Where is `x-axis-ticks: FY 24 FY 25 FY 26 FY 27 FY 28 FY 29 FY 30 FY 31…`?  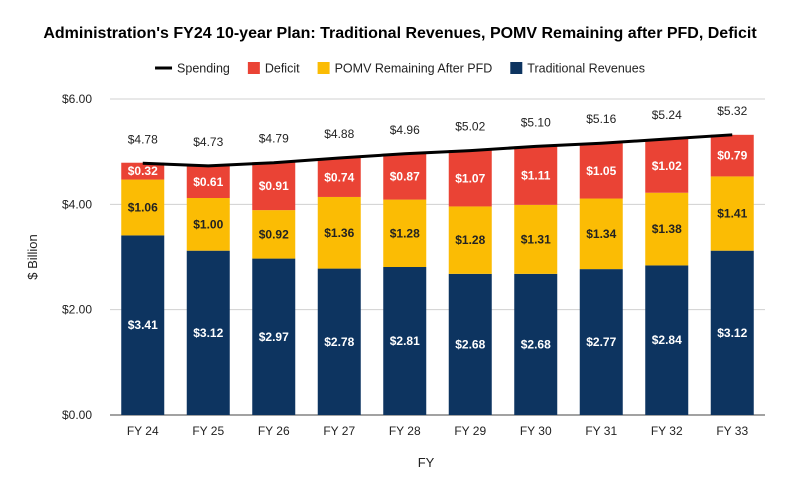 x-axis-ticks: FY 24 FY 25 FY 26 FY 27 FY 28 FY 29 FY 30 FY 31… is located at coordinates (438, 431).